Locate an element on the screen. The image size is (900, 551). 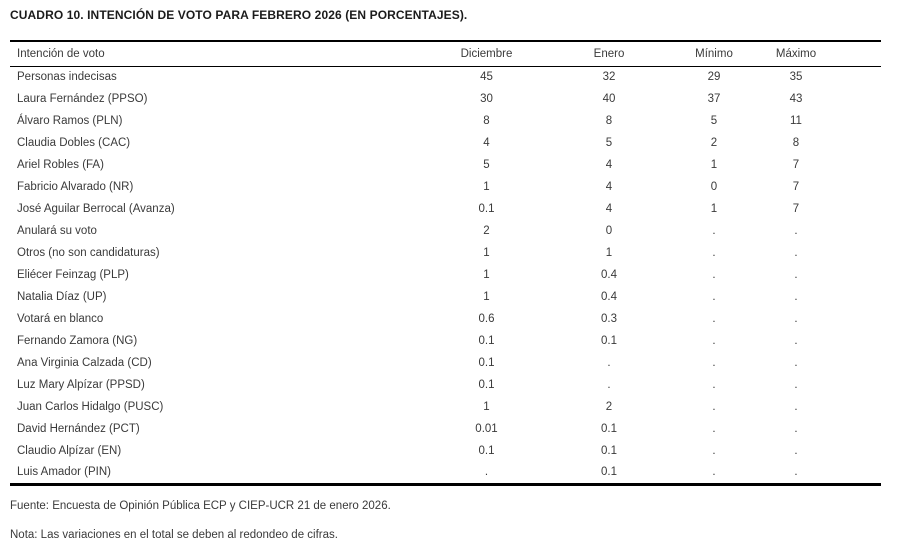
row-value: 4 is located at coordinates (609, 165).